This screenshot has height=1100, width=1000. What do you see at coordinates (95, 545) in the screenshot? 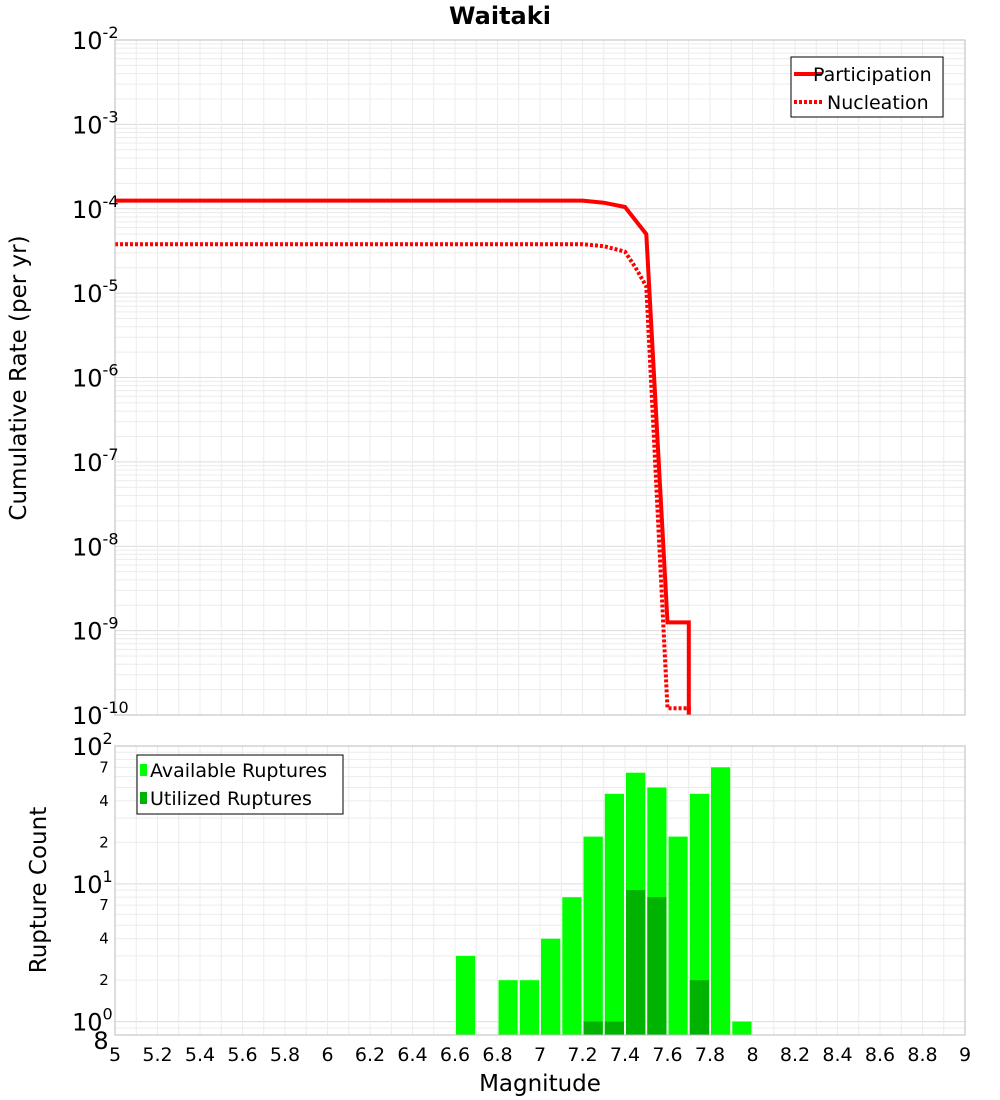
I see `top-y-tick-label: 10⁻⁸` at bounding box center [95, 545].